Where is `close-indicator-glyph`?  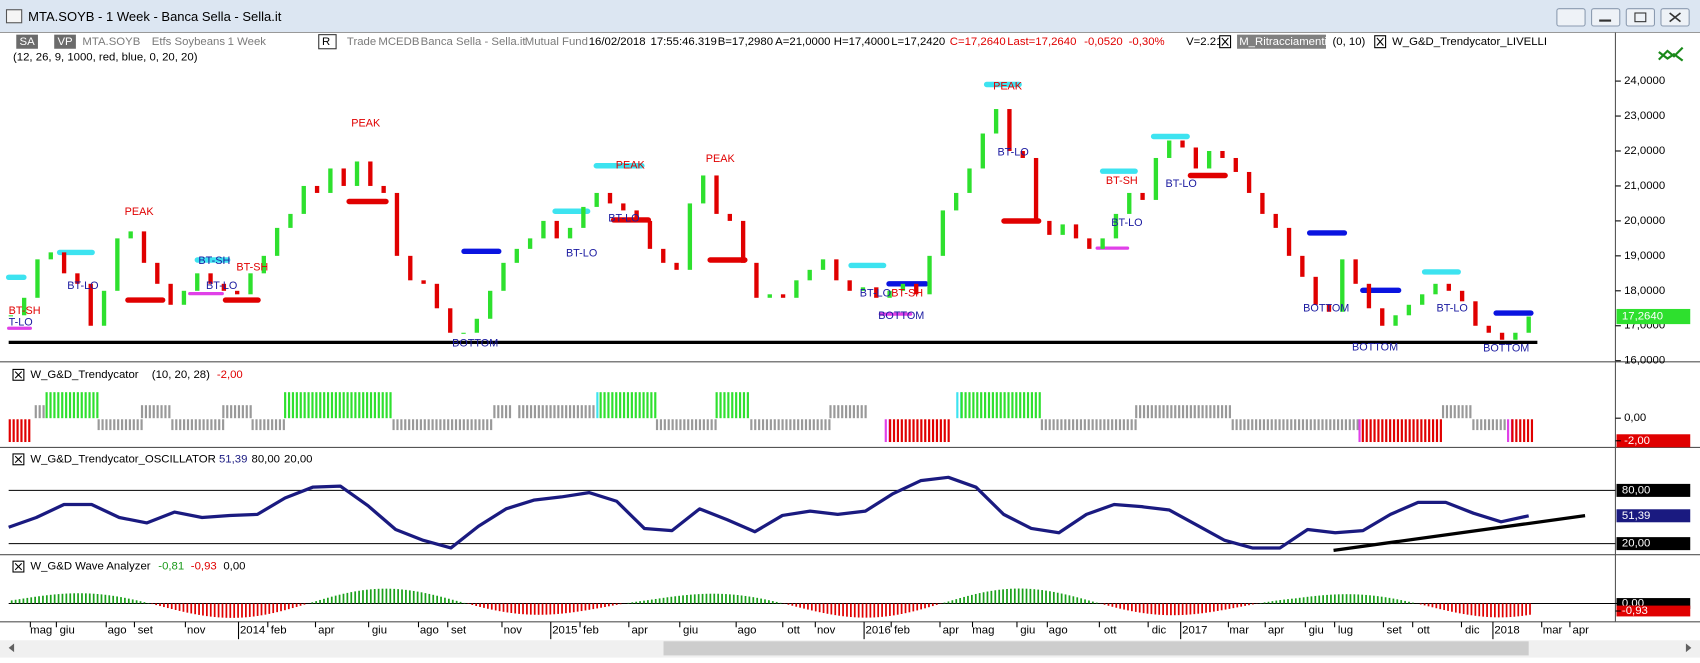 close-indicator-glyph is located at coordinates (1225, 41).